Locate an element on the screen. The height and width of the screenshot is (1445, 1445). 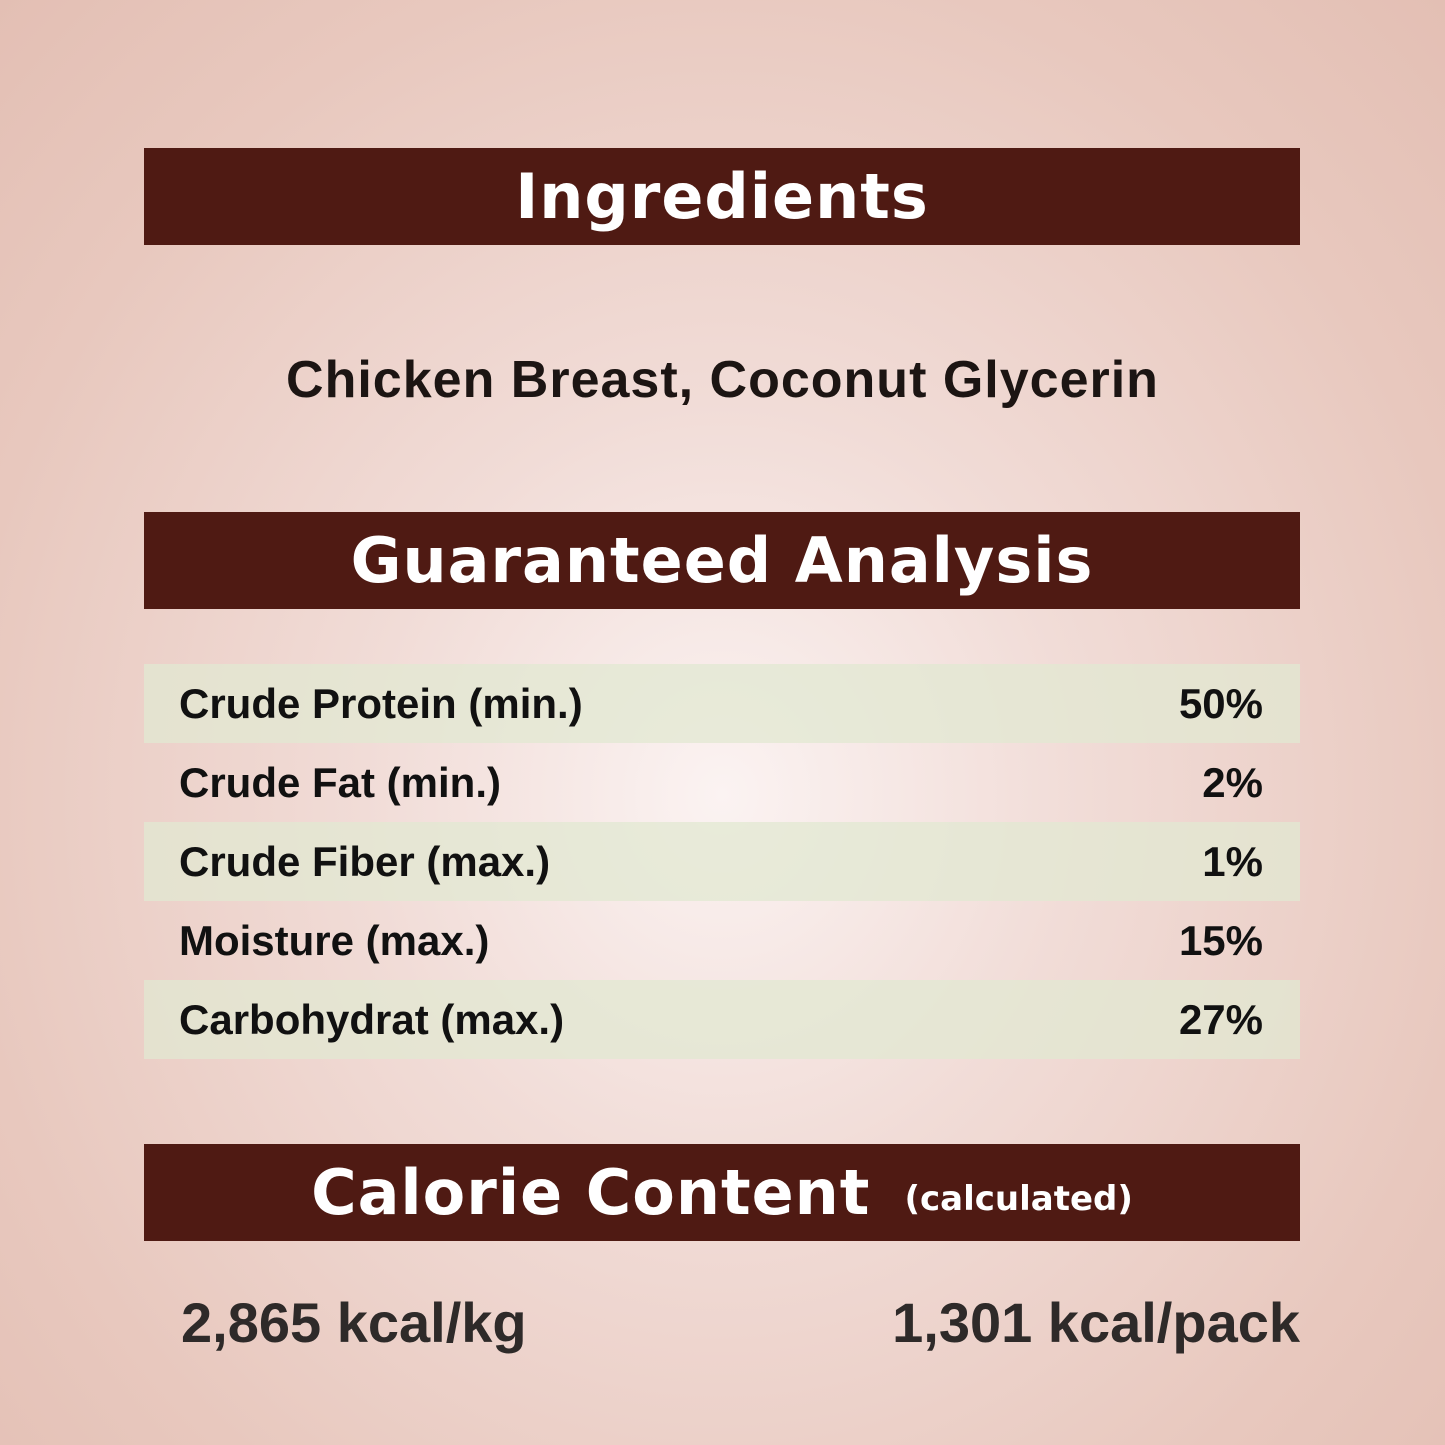
row-label: Carbohydrat (max.) is located at coordinates (372, 1019).